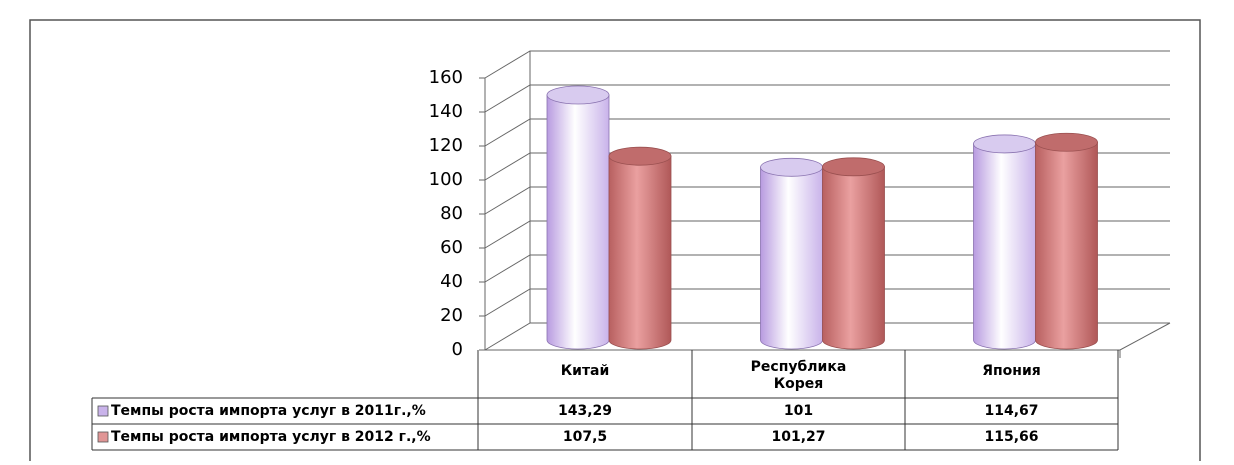  What do you see at coordinates (446, 179) in the screenshot?
I see `y-tick-label: 100` at bounding box center [446, 179].